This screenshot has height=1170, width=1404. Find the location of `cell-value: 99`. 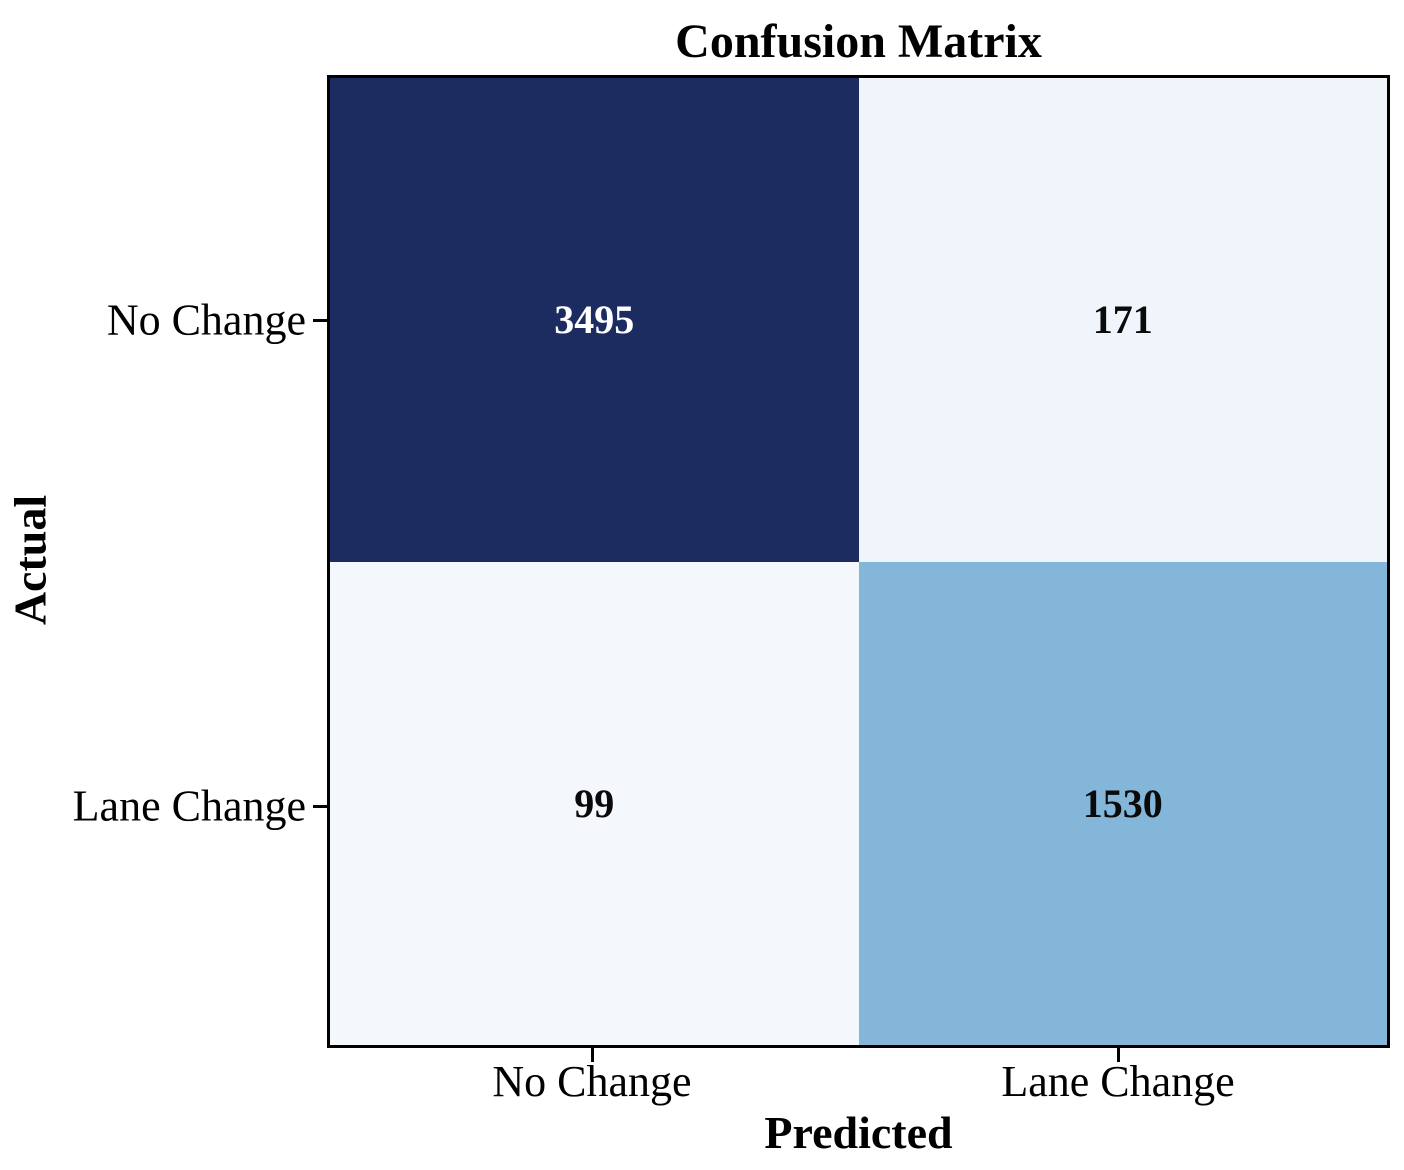

cell-value: 99 is located at coordinates (594, 803).